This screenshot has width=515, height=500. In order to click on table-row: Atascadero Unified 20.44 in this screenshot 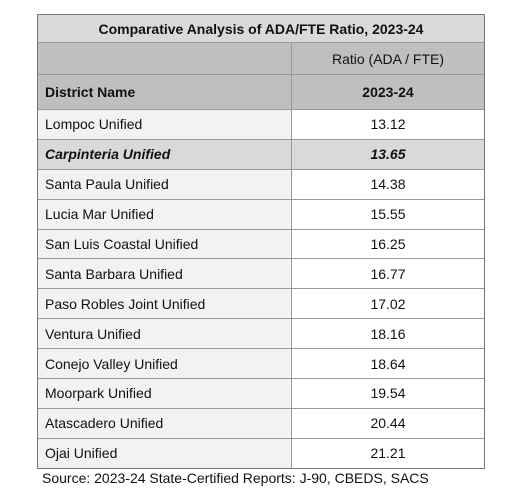, I will do `click(261, 422)`.